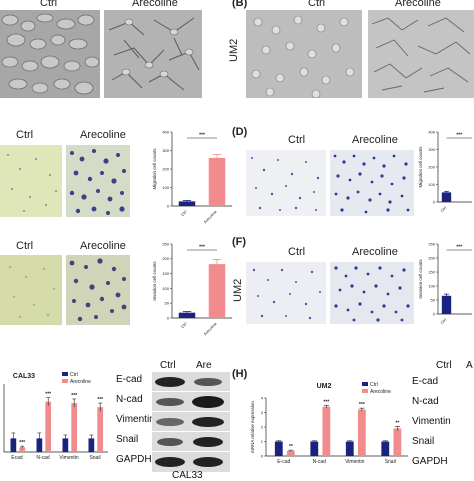 The height and width of the screenshot is (481, 474). I want to click on panel-f-letter: (F), so click(239, 242).